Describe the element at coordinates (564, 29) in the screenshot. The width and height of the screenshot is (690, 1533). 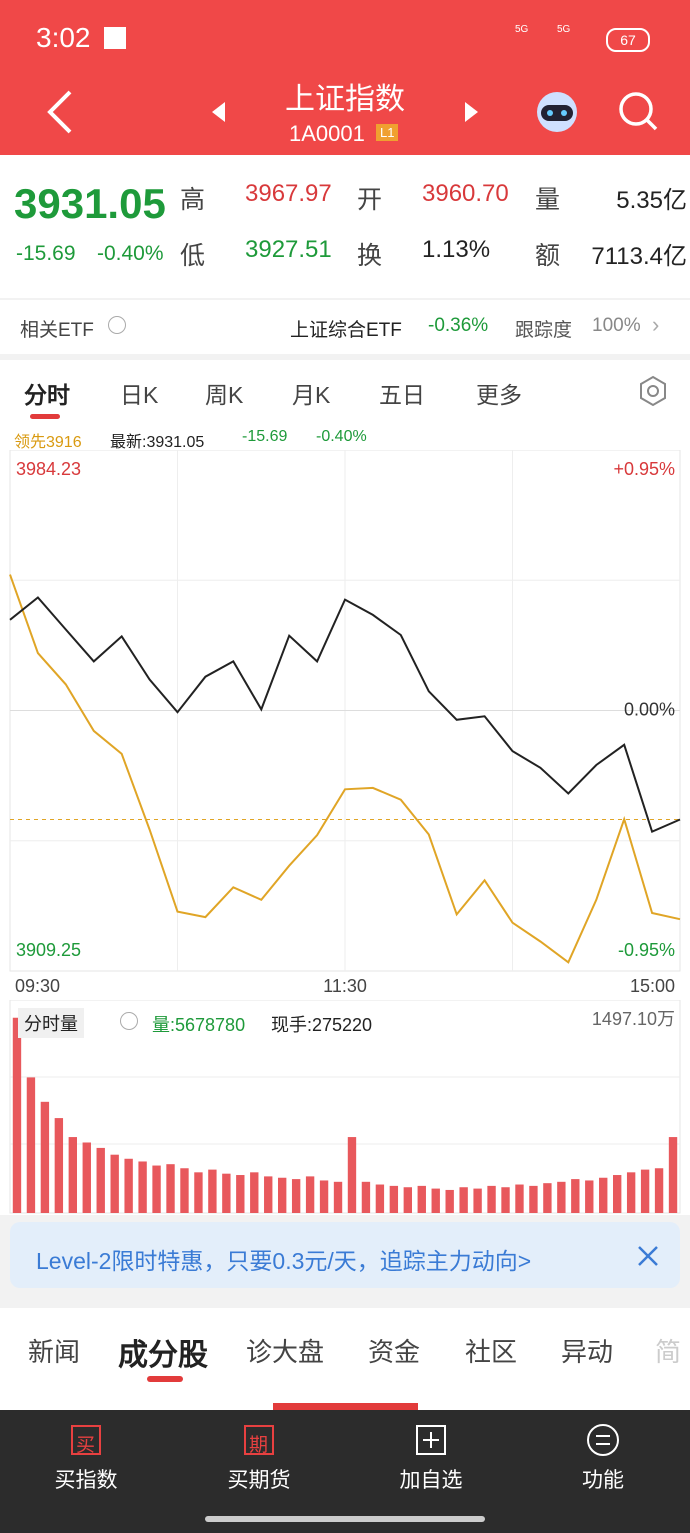
I see `network: 5G` at that location.